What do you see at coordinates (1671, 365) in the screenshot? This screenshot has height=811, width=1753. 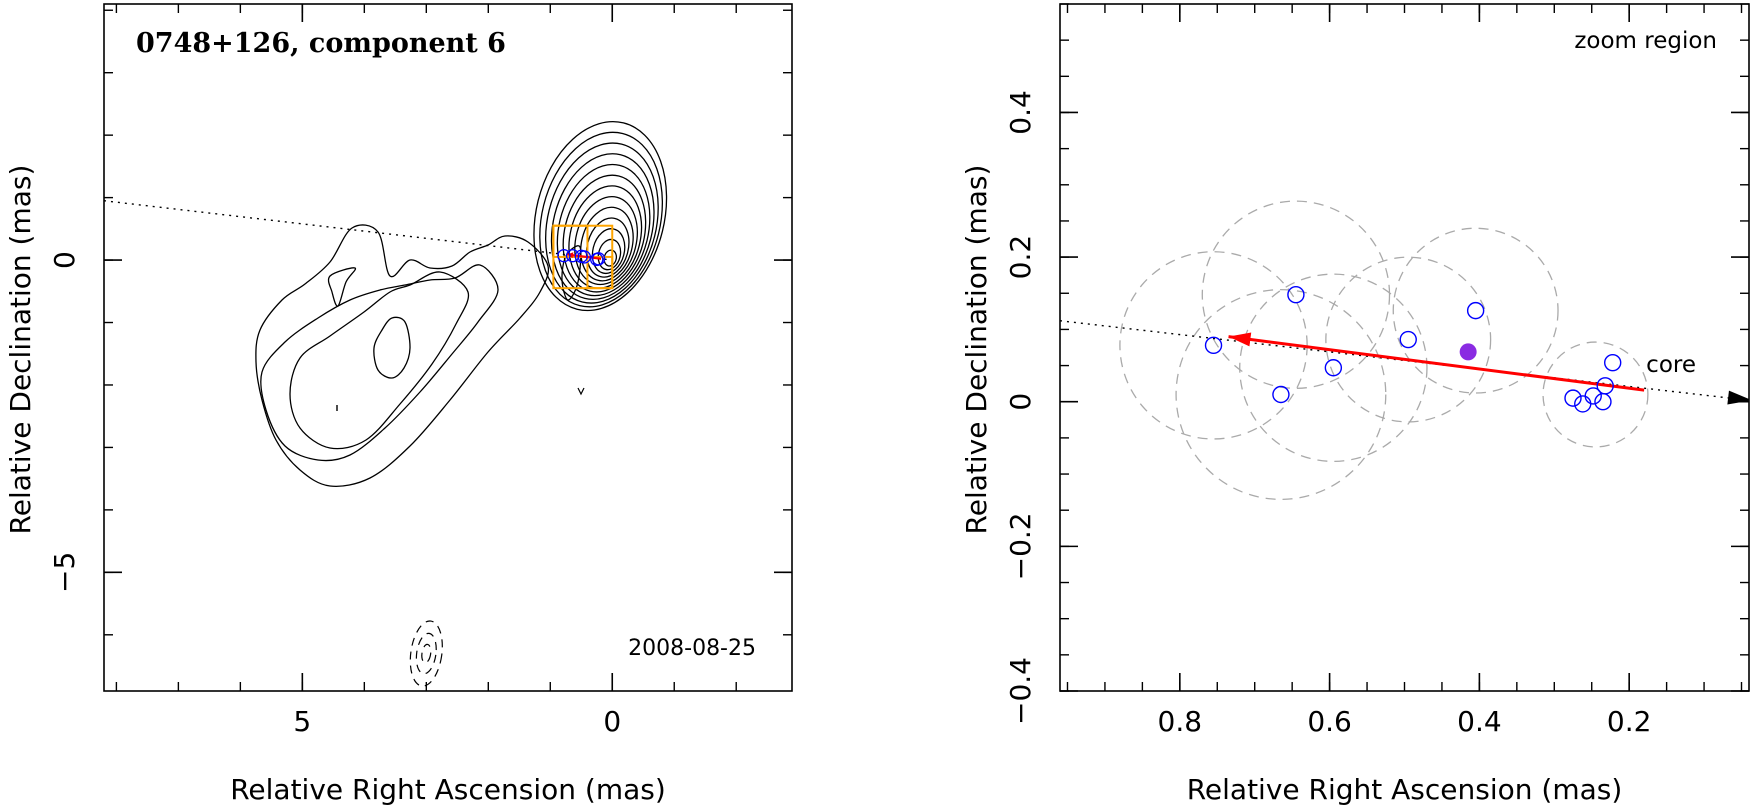 I see `core-label: core` at bounding box center [1671, 365].